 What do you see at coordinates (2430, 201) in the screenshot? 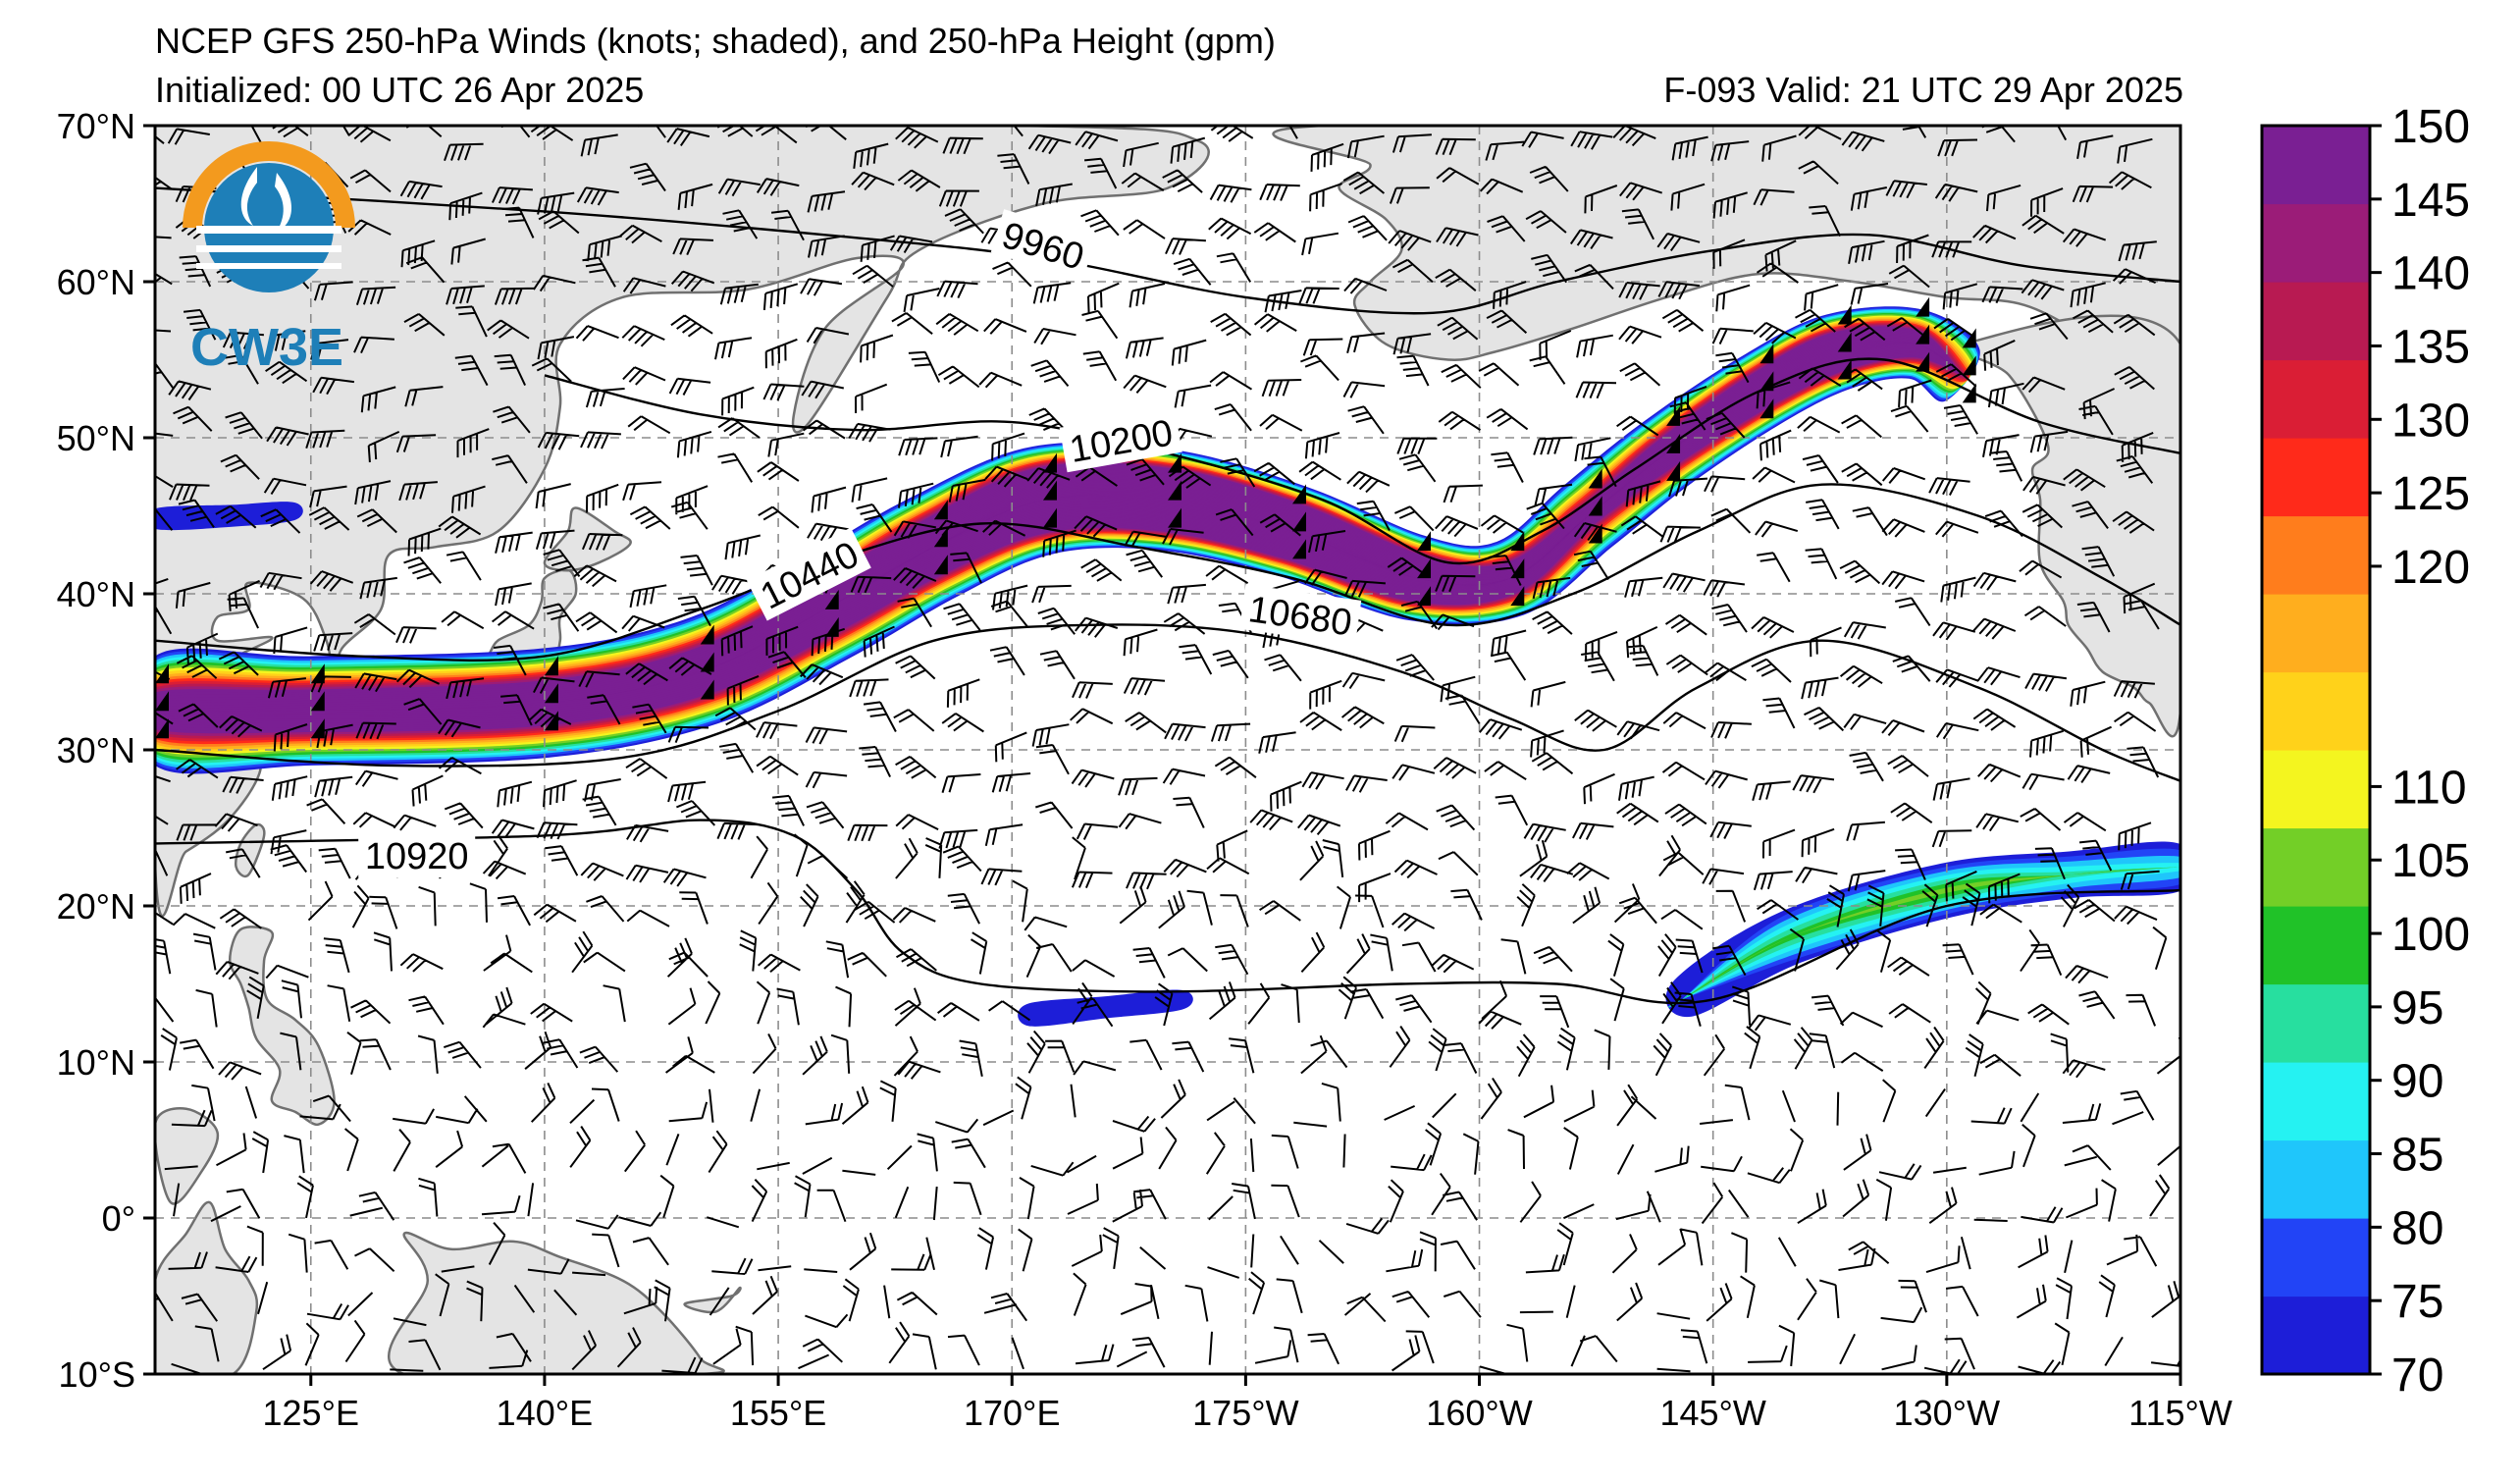
I see `colorbar-label: 145` at bounding box center [2430, 201].